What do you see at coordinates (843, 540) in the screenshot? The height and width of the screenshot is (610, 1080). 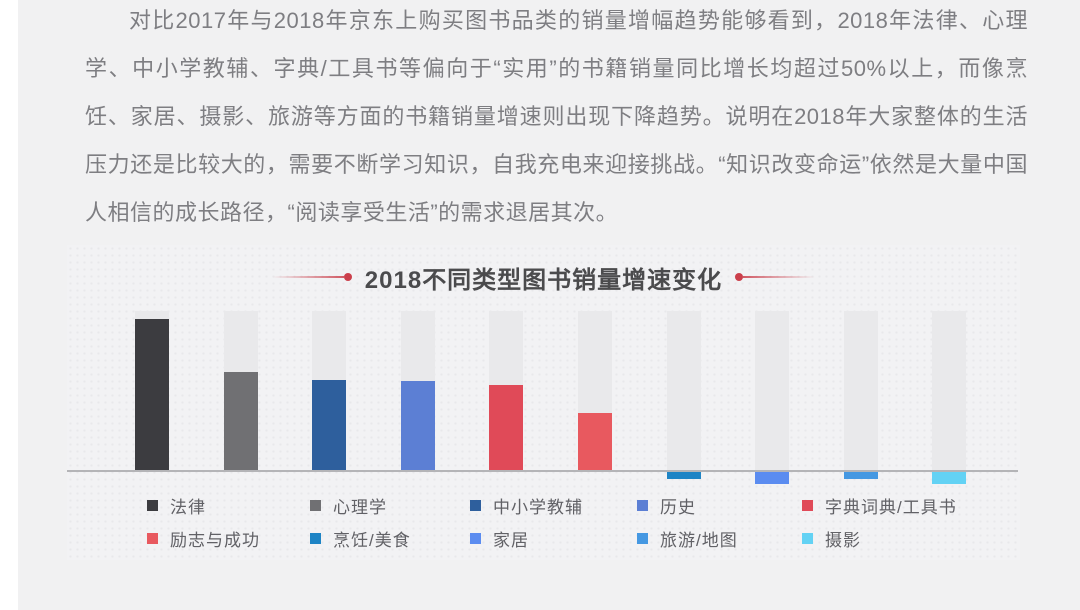 I see `legend-label: 摄影` at bounding box center [843, 540].